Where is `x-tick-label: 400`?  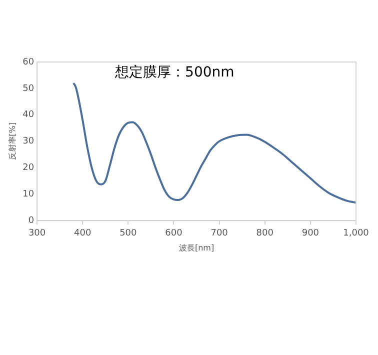
x-tick-label: 400 is located at coordinates (83, 233).